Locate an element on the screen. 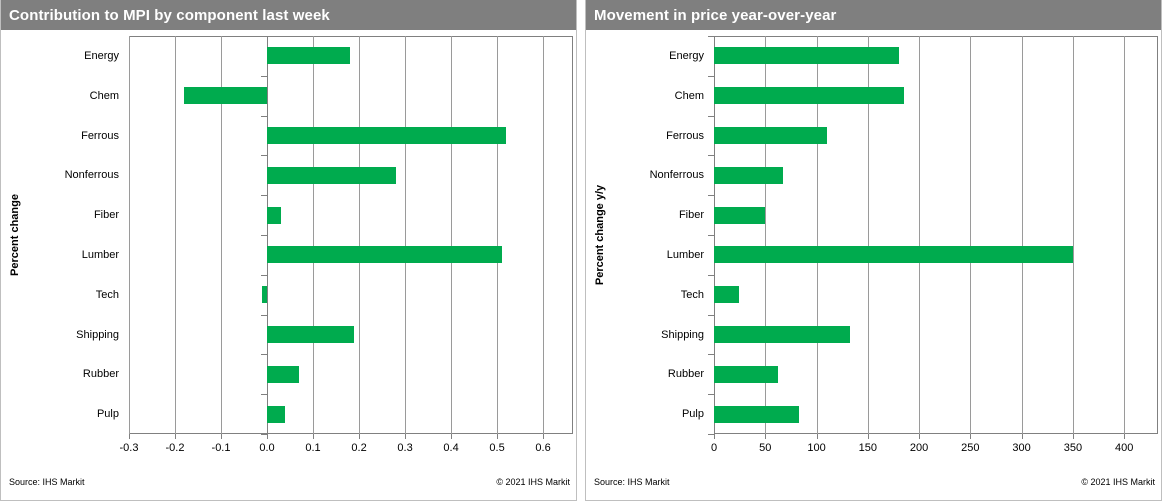 This screenshot has width=1162, height=501. category-label: Energy is located at coordinates (686, 55).